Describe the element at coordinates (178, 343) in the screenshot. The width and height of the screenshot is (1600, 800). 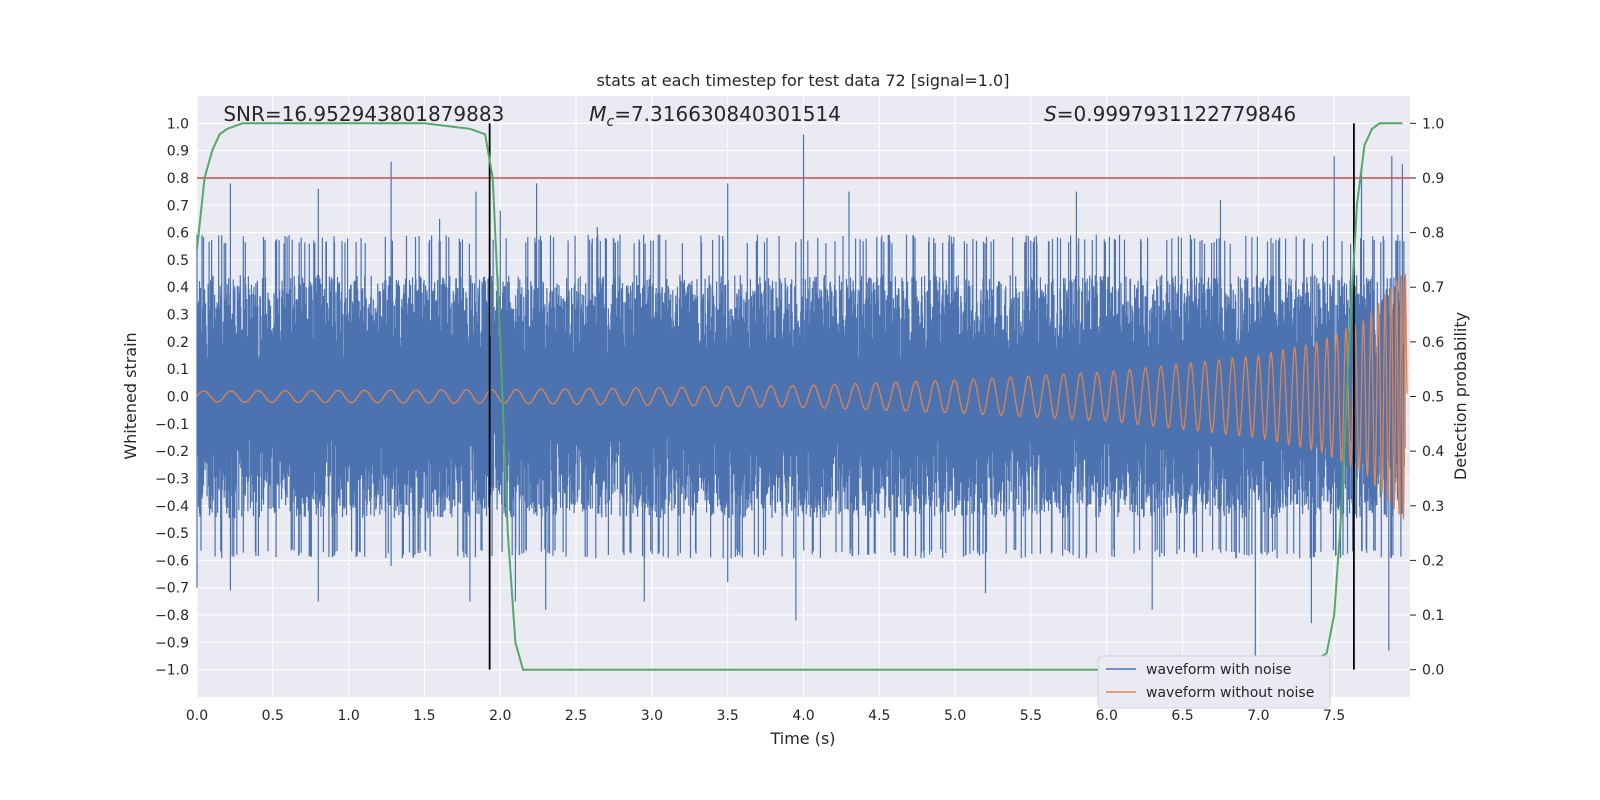
I see `y-tick-label: 0.2` at that location.